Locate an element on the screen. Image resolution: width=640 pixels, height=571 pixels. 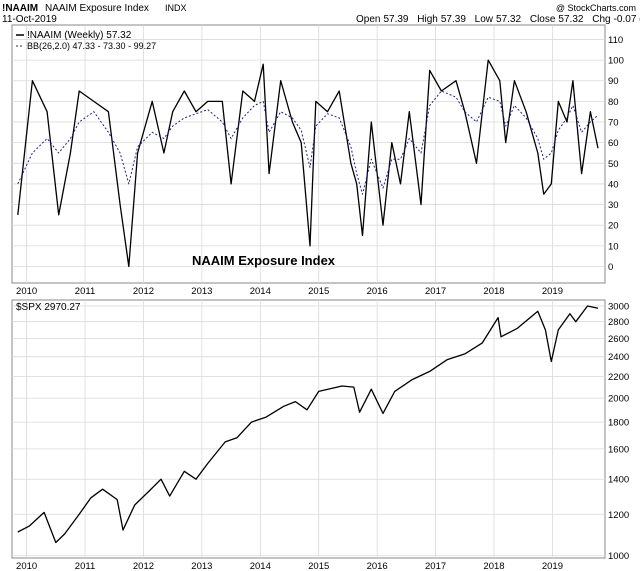
y-tick-label: 100 is located at coordinates (616, 61).